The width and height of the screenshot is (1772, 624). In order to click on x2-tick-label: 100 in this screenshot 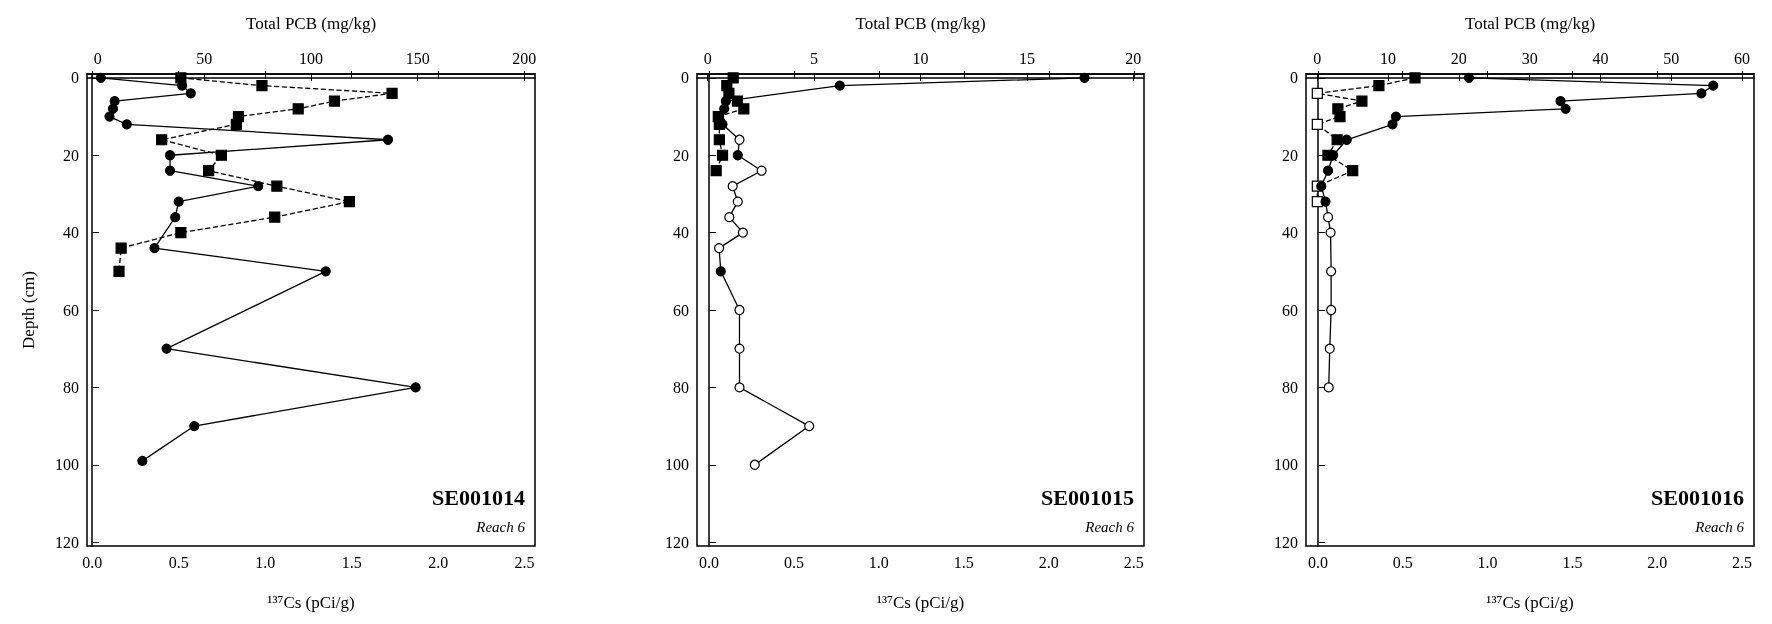, I will do `click(311, 58)`.